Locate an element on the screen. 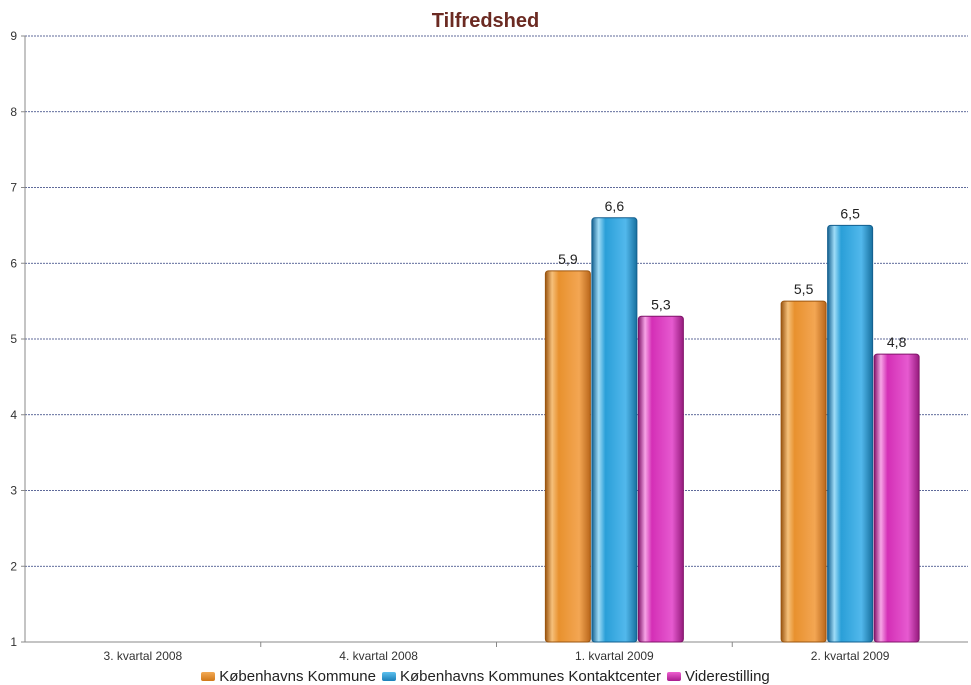  x-tick-label: 3. kvartal 2008 is located at coordinates (143, 656).